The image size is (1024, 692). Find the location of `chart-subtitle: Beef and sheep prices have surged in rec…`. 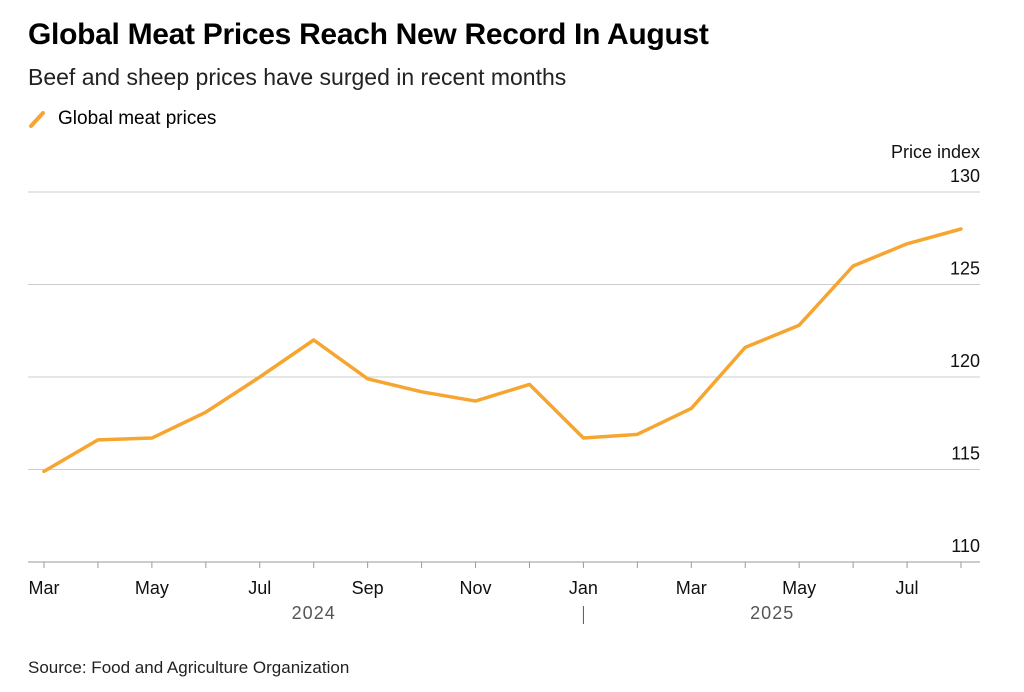

chart-subtitle: Beef and sheep prices have surged in rec… is located at coordinates (297, 77).